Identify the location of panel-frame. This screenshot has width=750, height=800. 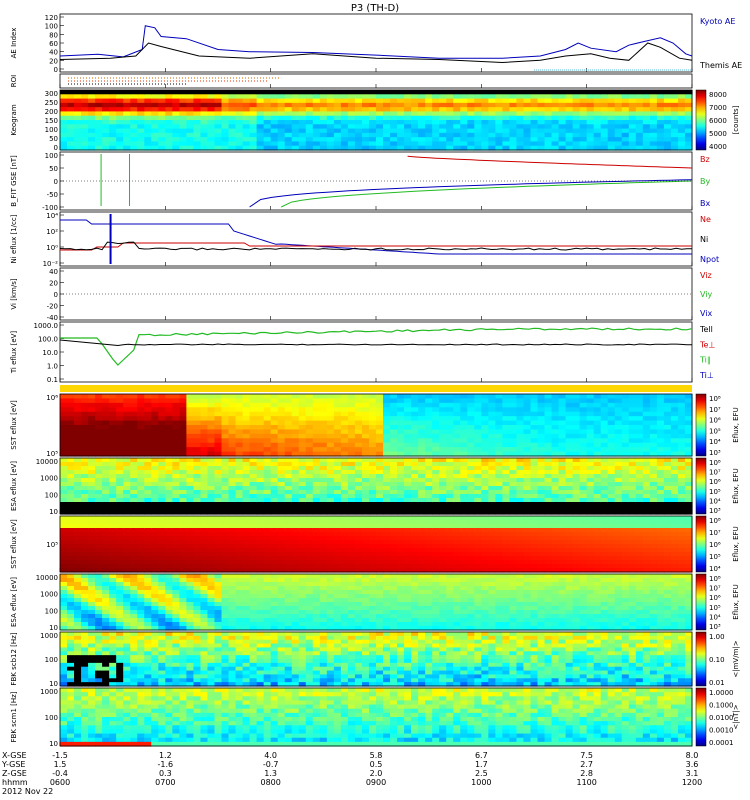
(376, 425).